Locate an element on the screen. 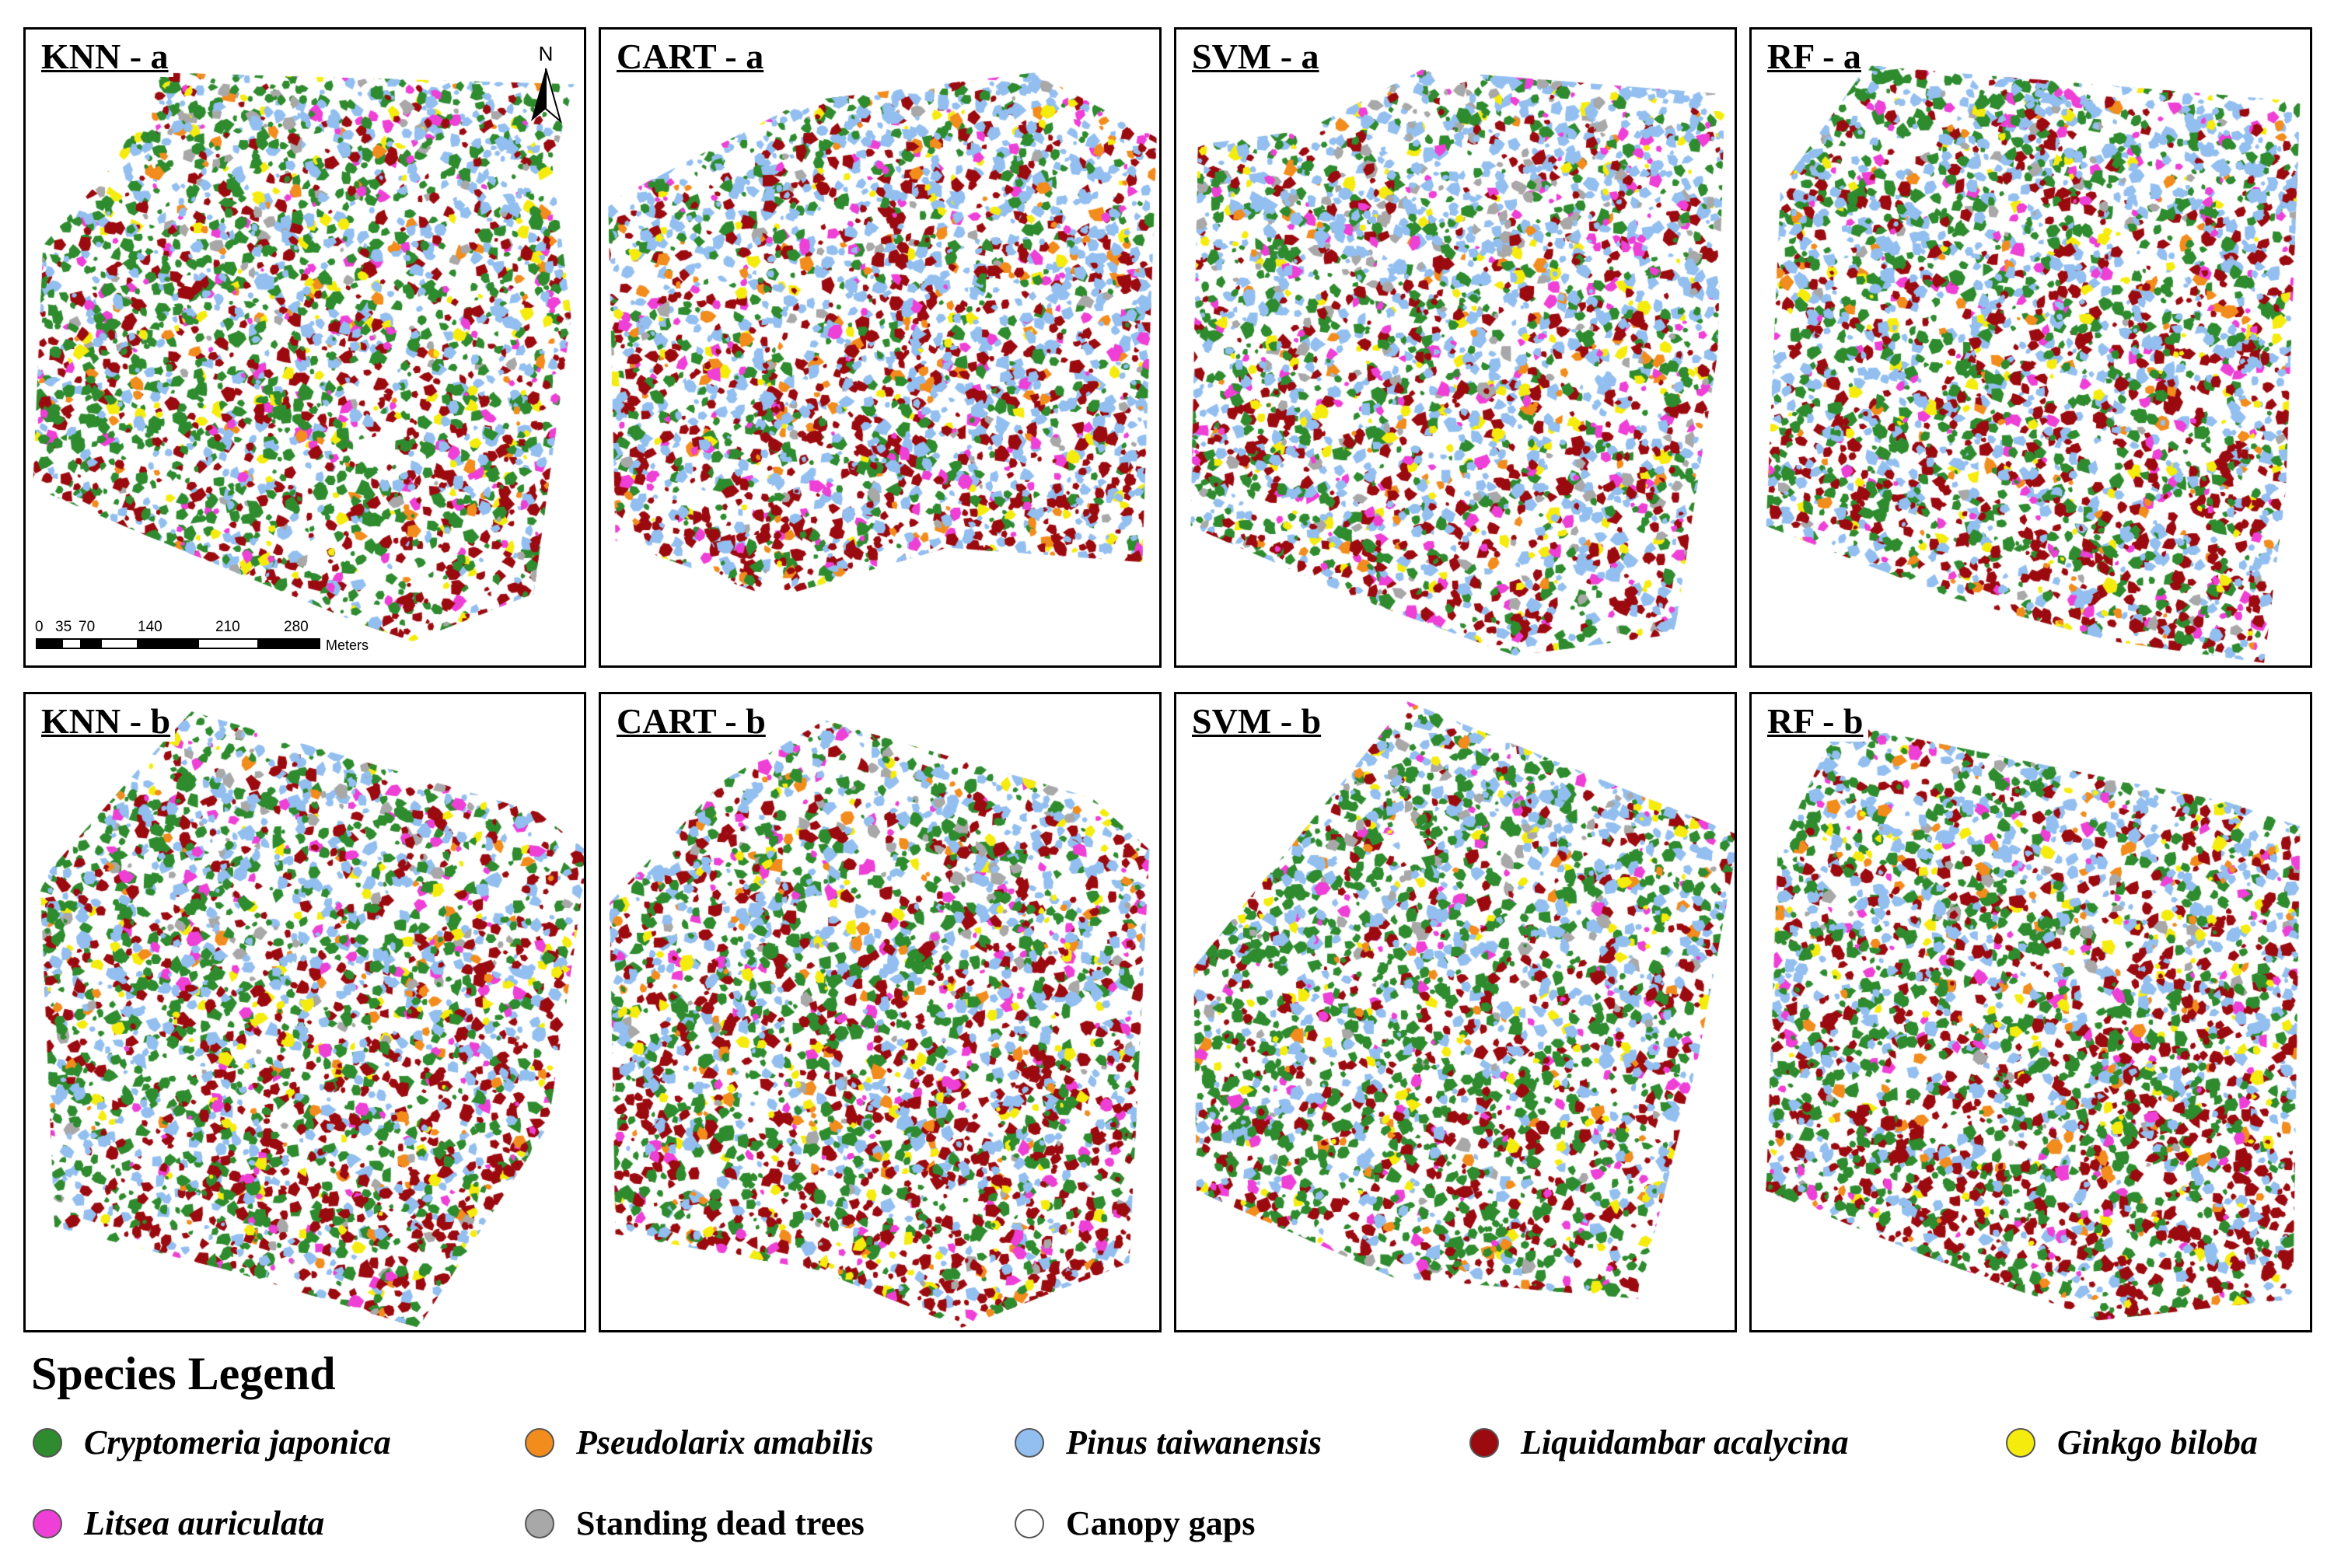  panel-label: CART - a is located at coordinates (690, 57).